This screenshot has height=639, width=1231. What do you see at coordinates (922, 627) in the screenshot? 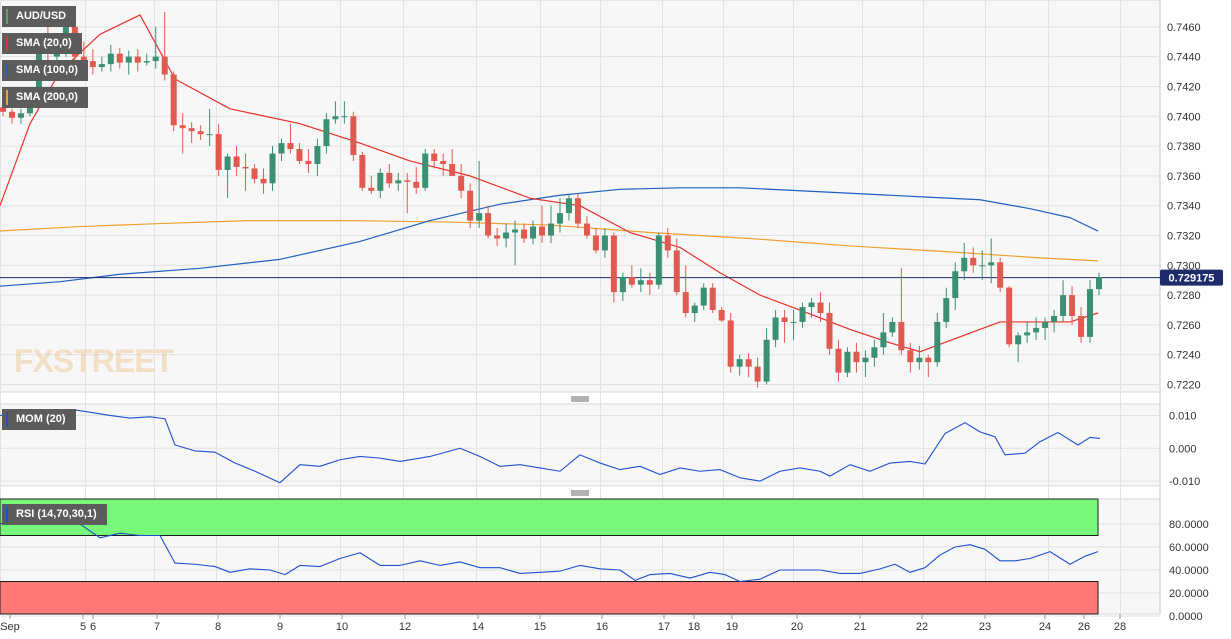
I see `time-tick-label: 22` at bounding box center [922, 627].